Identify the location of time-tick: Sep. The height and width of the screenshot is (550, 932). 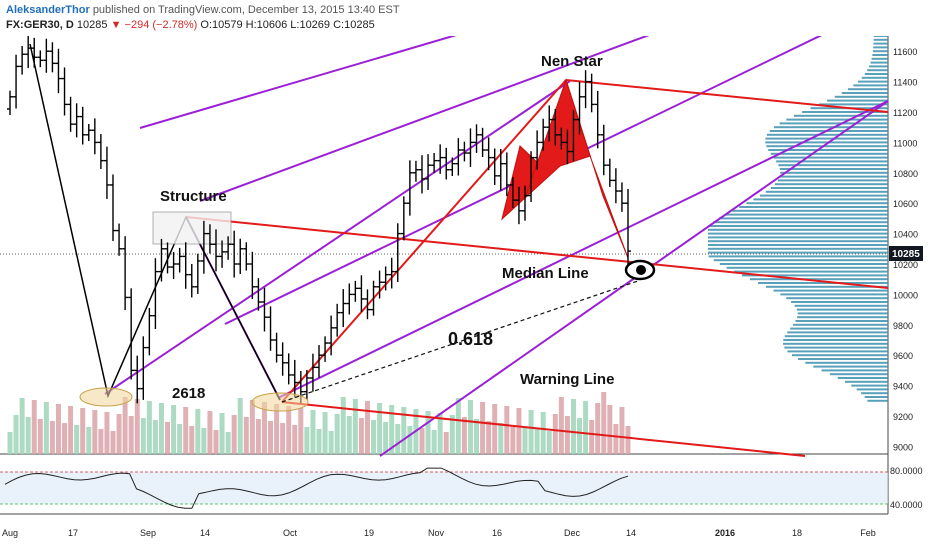
(148, 533).